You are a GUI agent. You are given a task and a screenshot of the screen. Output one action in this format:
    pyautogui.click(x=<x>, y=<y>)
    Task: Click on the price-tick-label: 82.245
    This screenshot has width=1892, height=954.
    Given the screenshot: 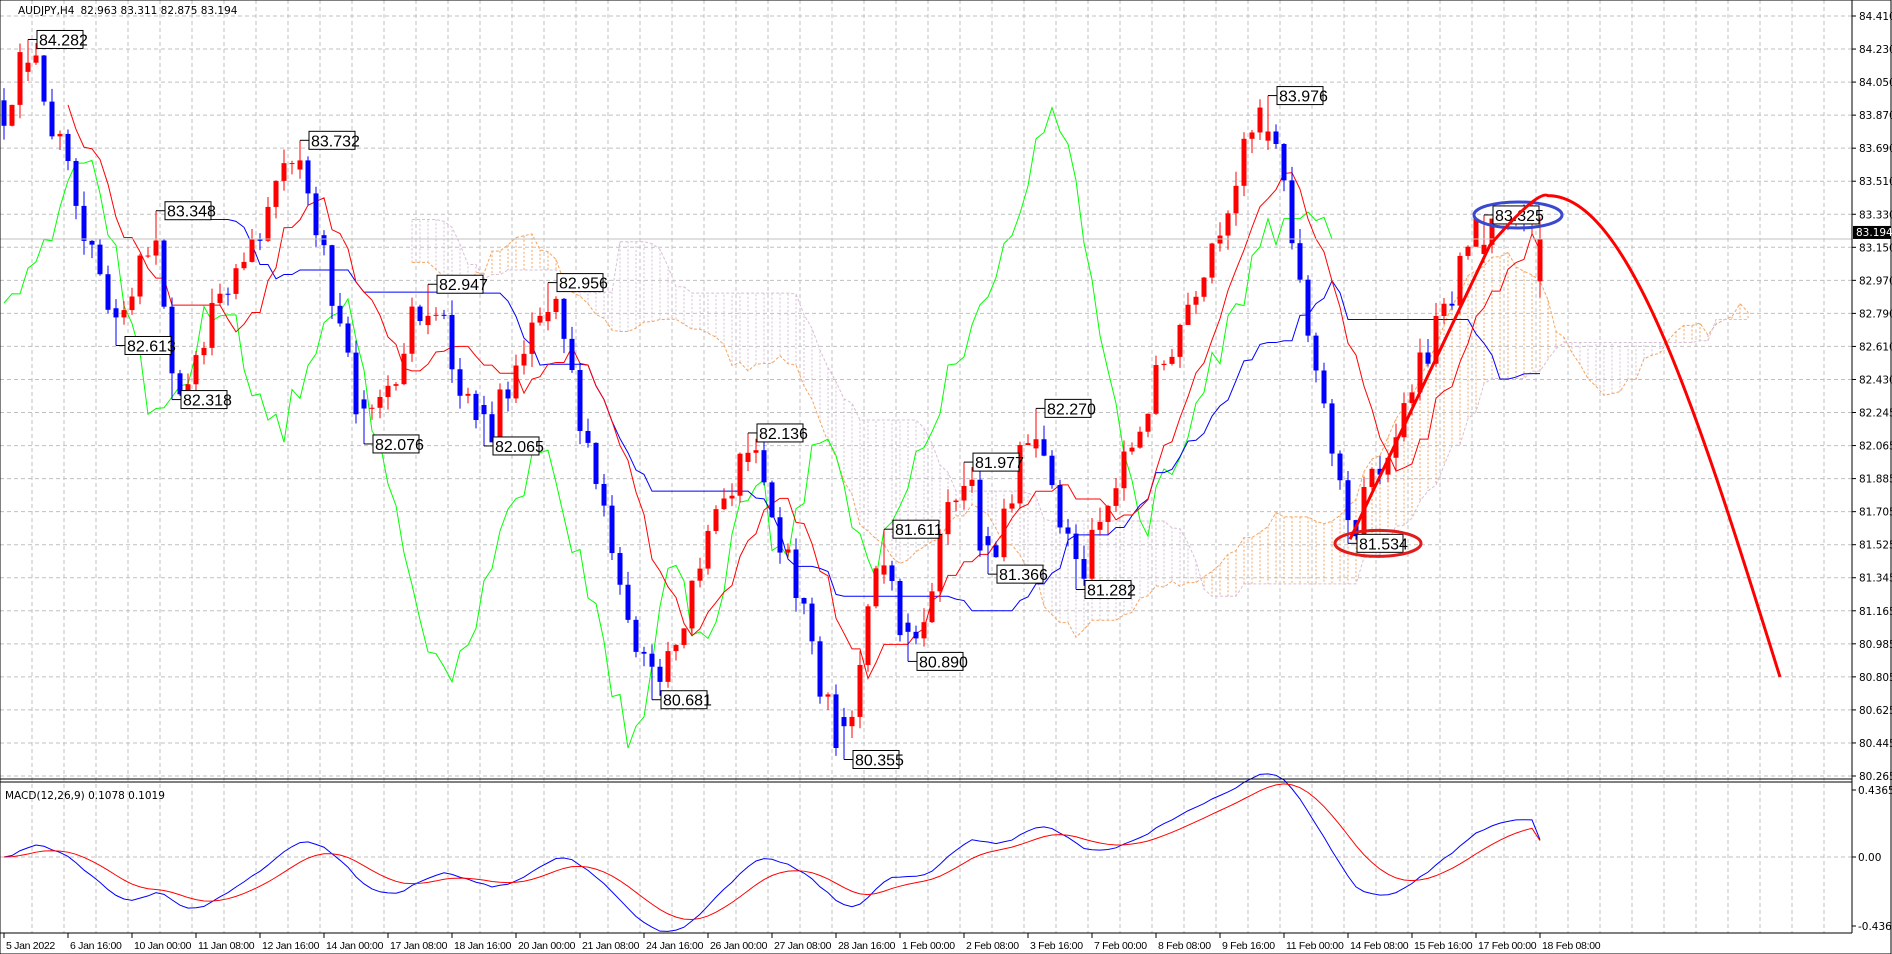 What is the action you would take?
    pyautogui.click(x=1875, y=414)
    